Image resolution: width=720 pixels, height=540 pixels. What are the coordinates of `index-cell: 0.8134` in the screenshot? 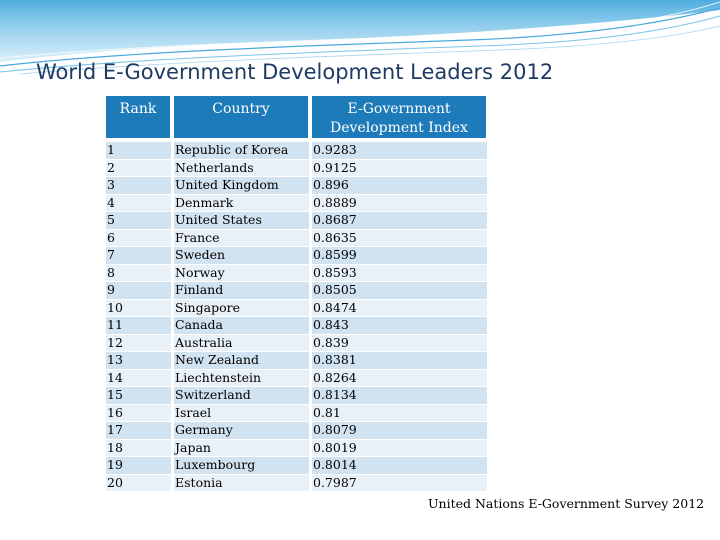 It's located at (399, 395).